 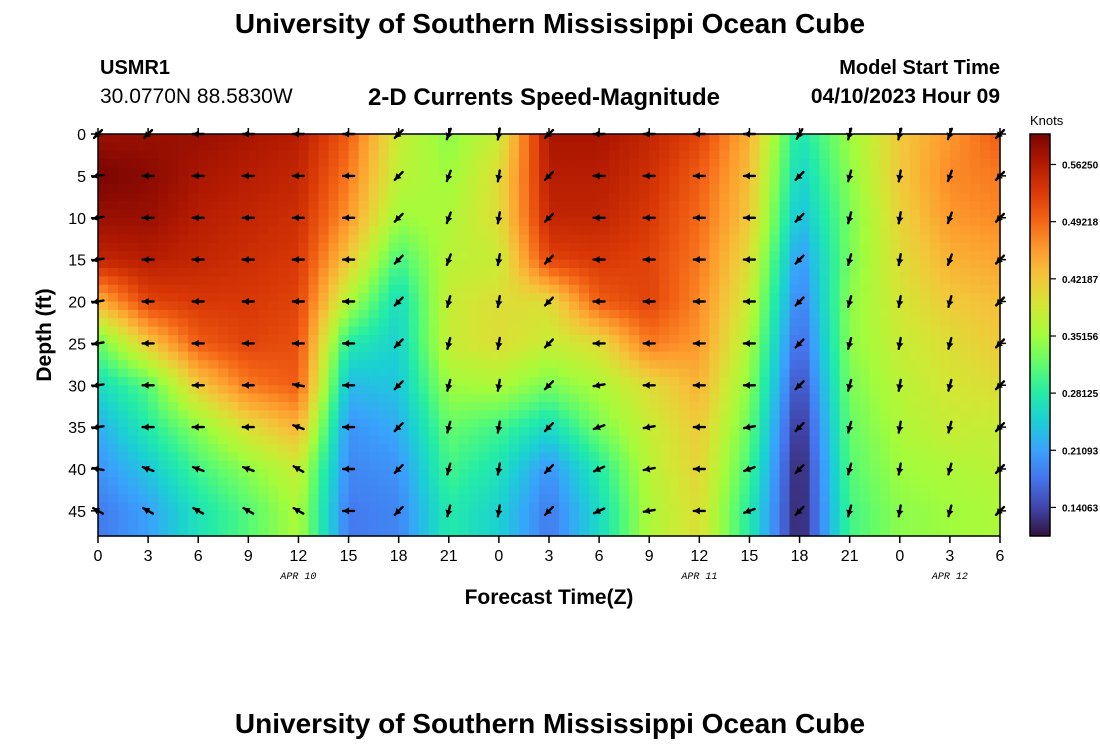 What do you see at coordinates (77, 261) in the screenshot?
I see `y-tick-label: 15` at bounding box center [77, 261].